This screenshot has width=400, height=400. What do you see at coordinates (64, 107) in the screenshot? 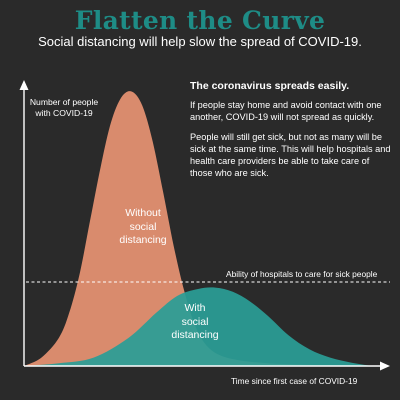
I see `y-axis-label: Number of people with COVID-19` at bounding box center [64, 107].